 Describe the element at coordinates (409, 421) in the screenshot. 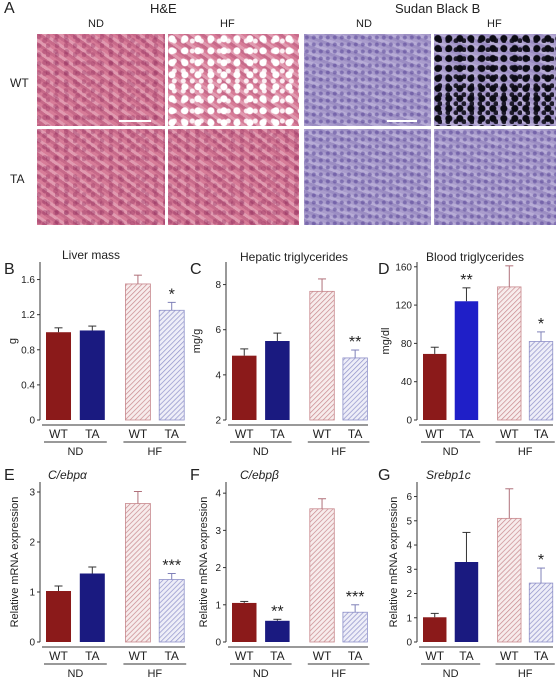

I see `y-tick-label-d: 0` at that location.